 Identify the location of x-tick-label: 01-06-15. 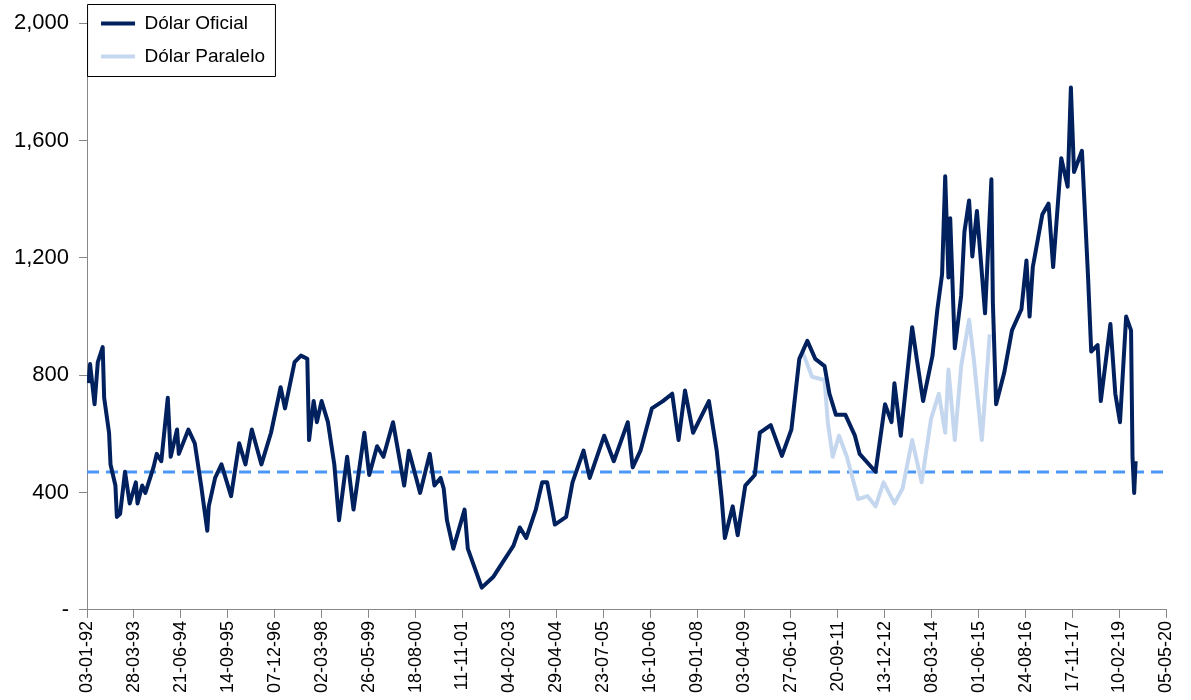
(977, 657).